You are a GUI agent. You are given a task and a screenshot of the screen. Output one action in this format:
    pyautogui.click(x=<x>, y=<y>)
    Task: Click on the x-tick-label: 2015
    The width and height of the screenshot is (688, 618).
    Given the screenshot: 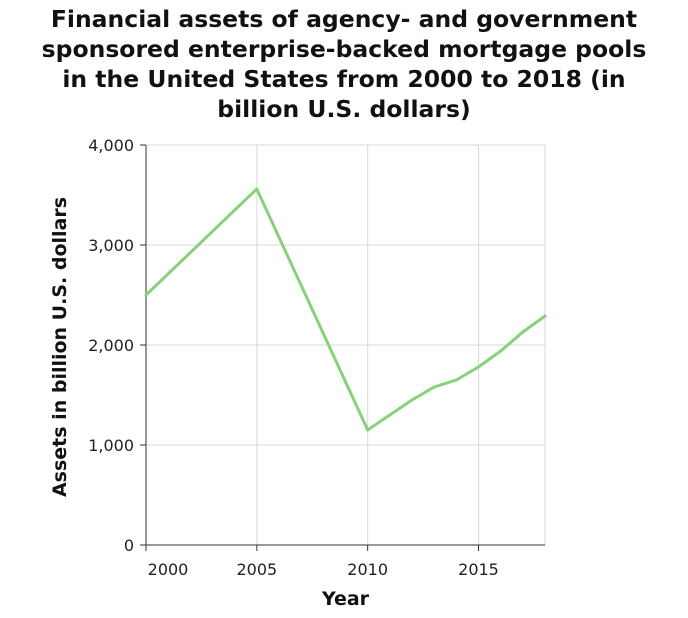 What is the action you would take?
    pyautogui.click(x=478, y=569)
    